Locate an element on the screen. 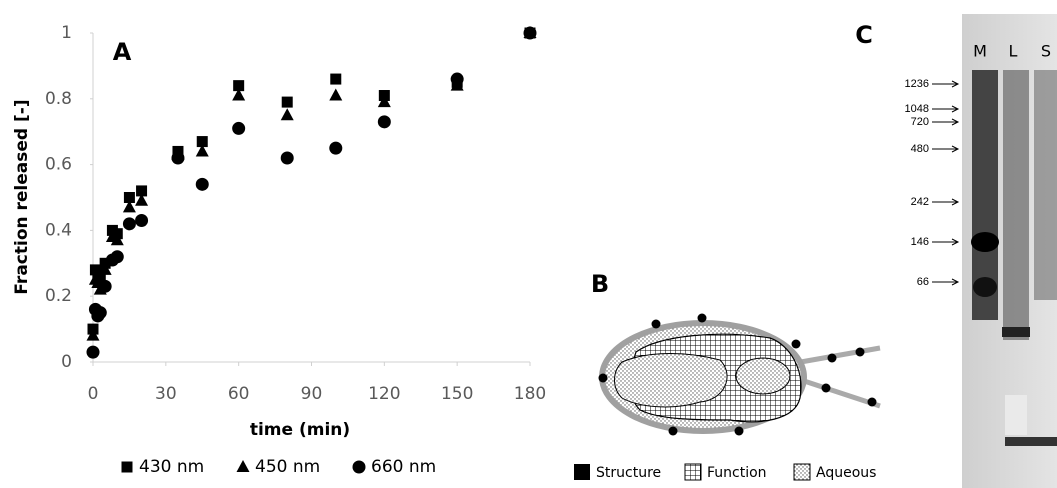  marker-label: 146 is located at coordinates (920, 242).